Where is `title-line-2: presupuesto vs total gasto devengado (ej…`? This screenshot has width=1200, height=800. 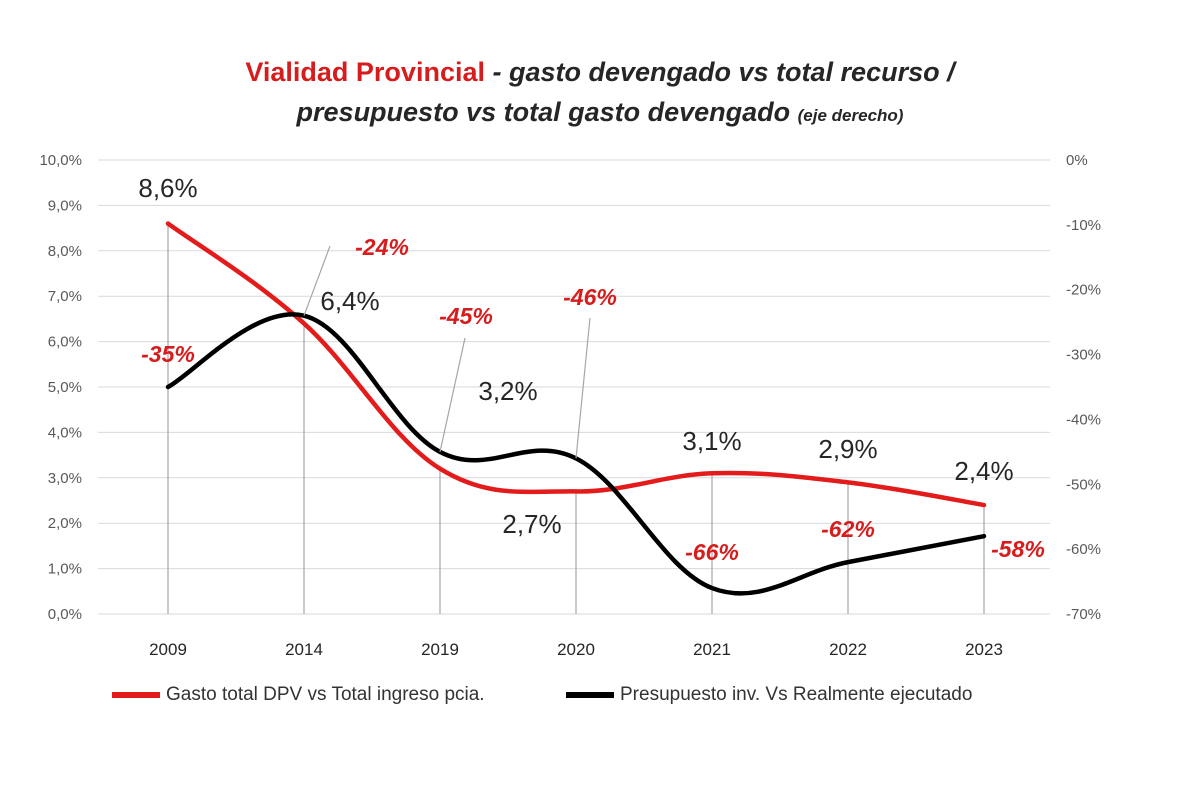 title-line-2: presupuesto vs total gasto devengado (ej… is located at coordinates (600, 114).